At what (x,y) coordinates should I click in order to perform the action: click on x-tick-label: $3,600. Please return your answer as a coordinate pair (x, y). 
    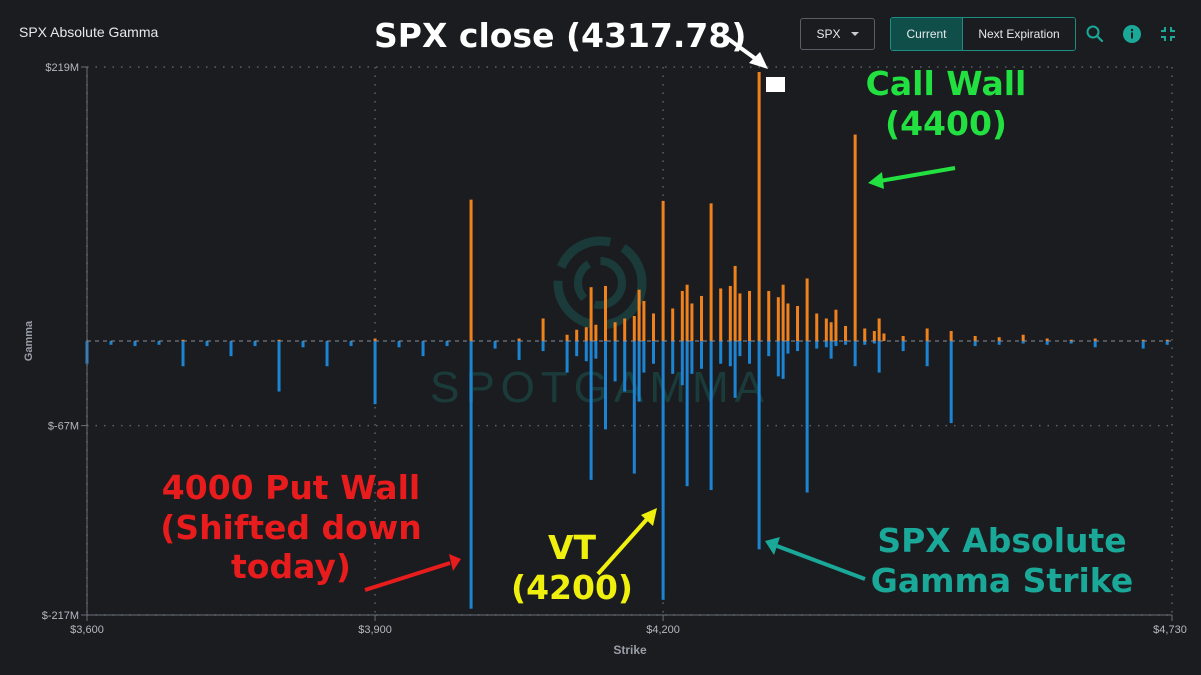
    Looking at the image, I should click on (87, 630).